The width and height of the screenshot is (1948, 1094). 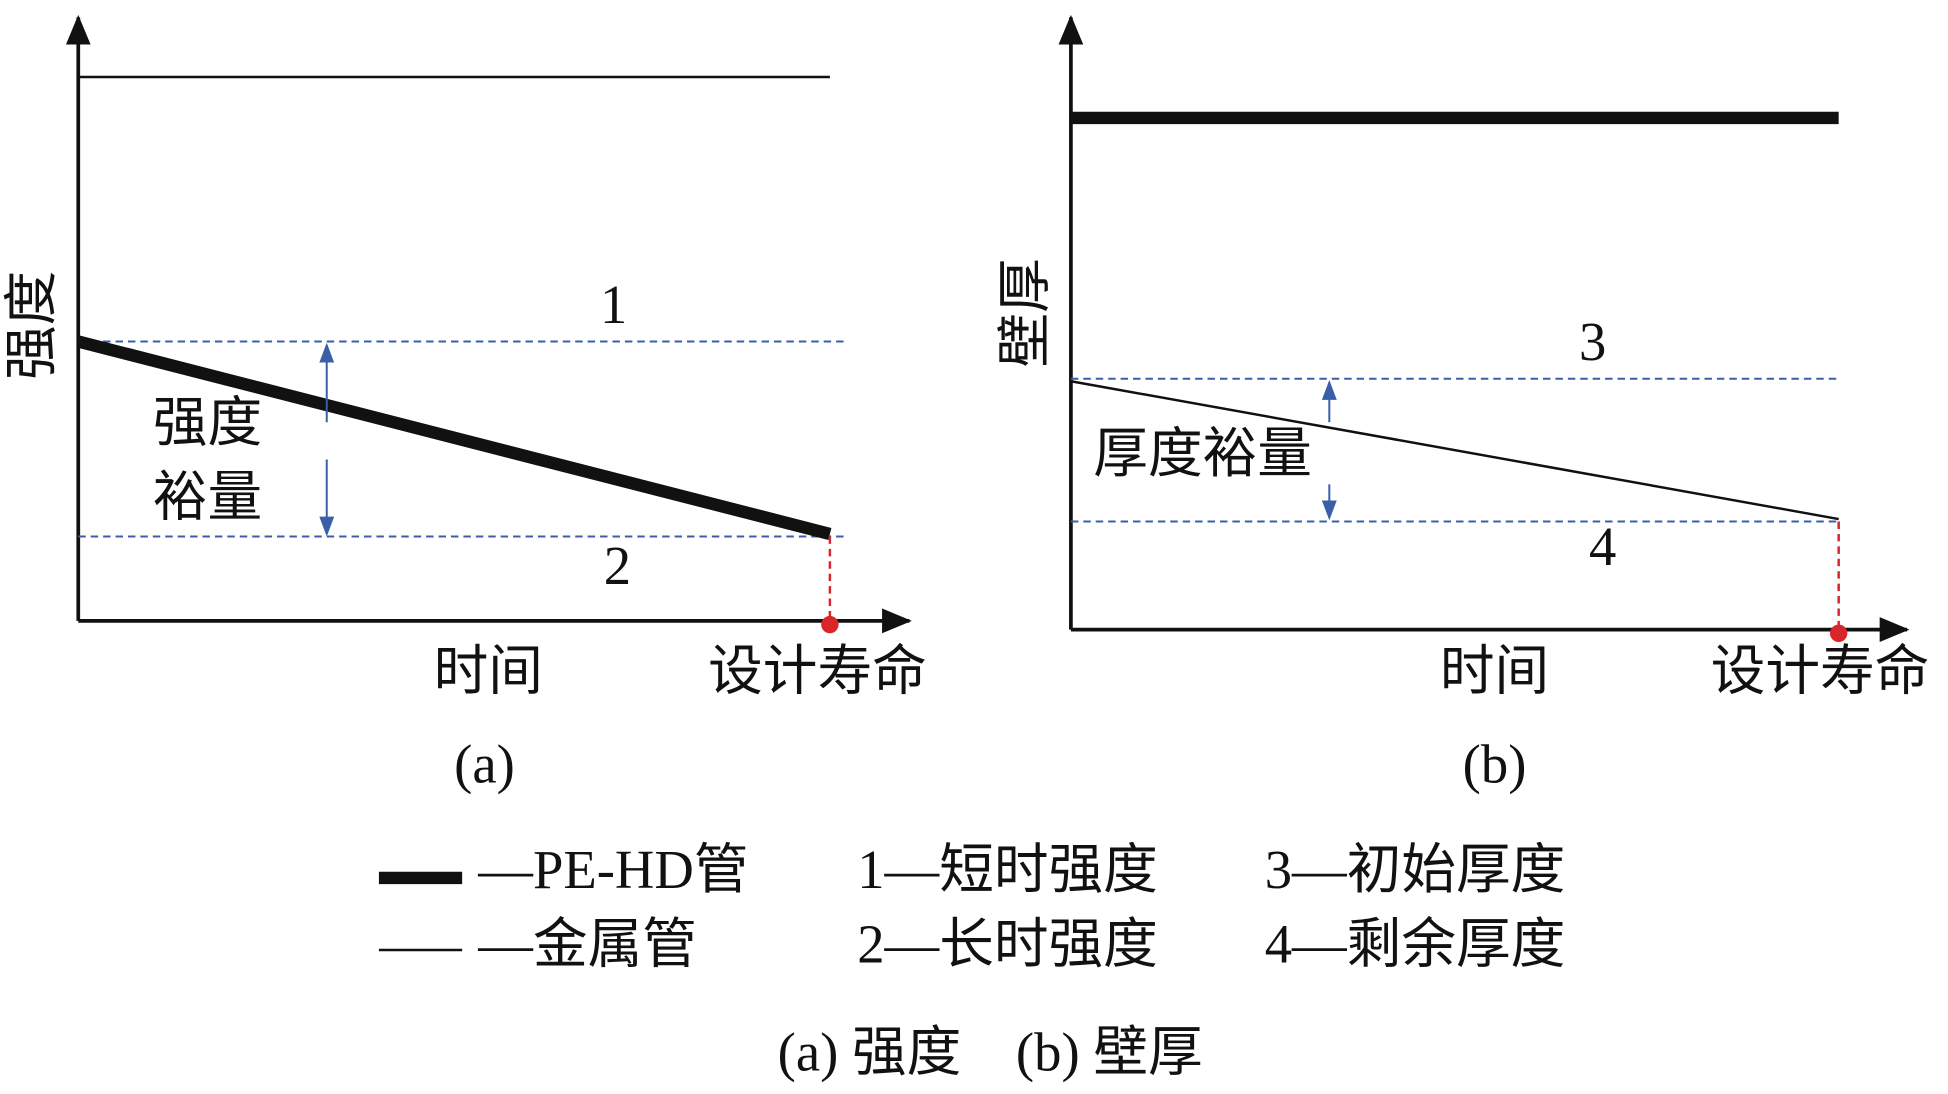 I want to click on legend-text: 1—短时强度, so click(x=1007, y=869).